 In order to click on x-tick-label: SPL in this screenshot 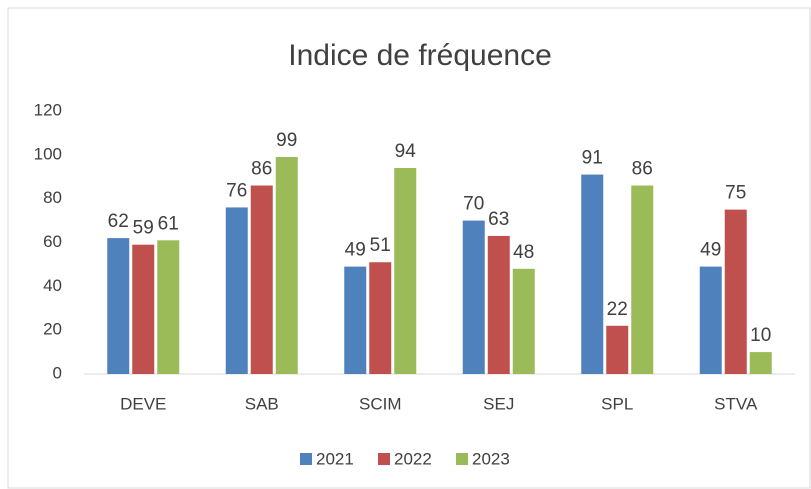, I will do `click(617, 403)`.